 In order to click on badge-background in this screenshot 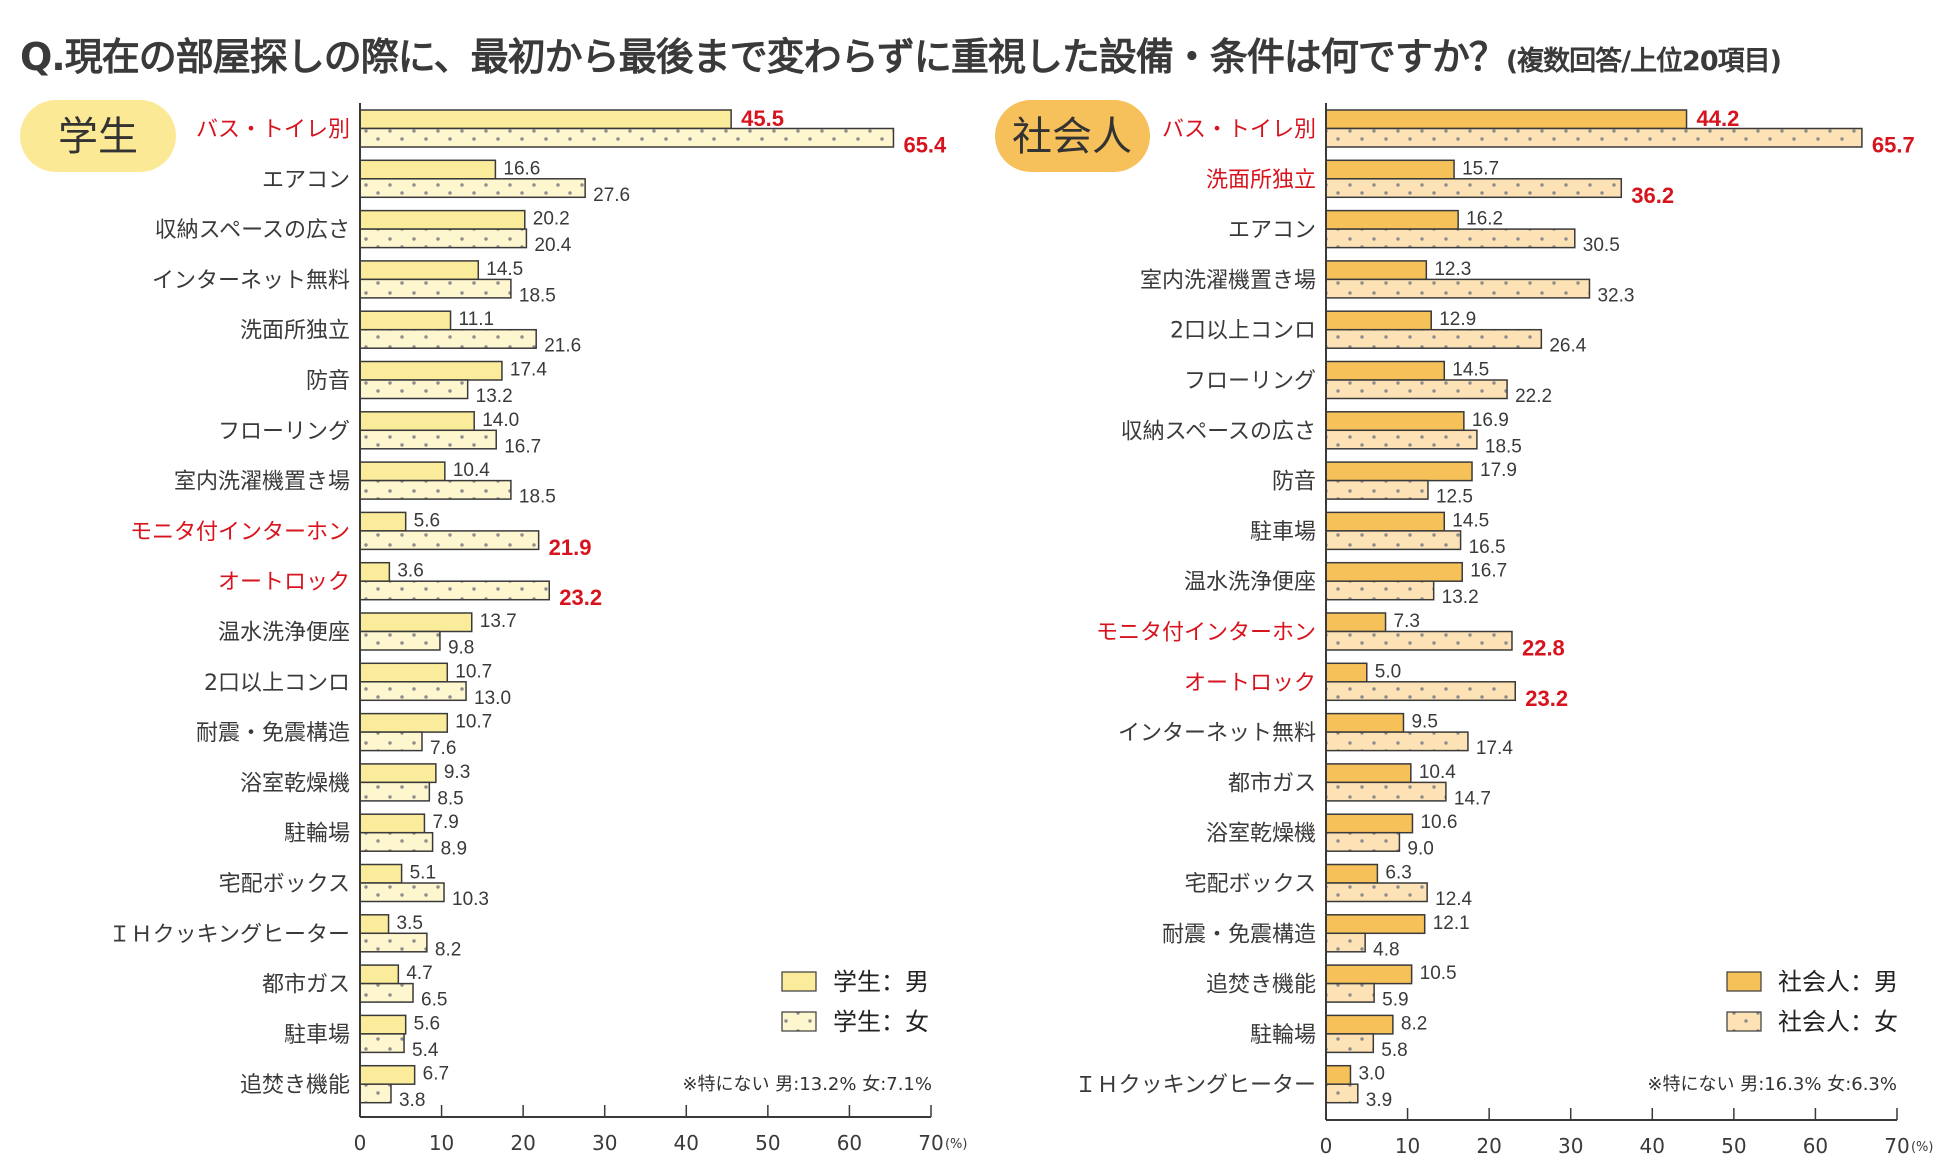, I will do `click(1072, 136)`.